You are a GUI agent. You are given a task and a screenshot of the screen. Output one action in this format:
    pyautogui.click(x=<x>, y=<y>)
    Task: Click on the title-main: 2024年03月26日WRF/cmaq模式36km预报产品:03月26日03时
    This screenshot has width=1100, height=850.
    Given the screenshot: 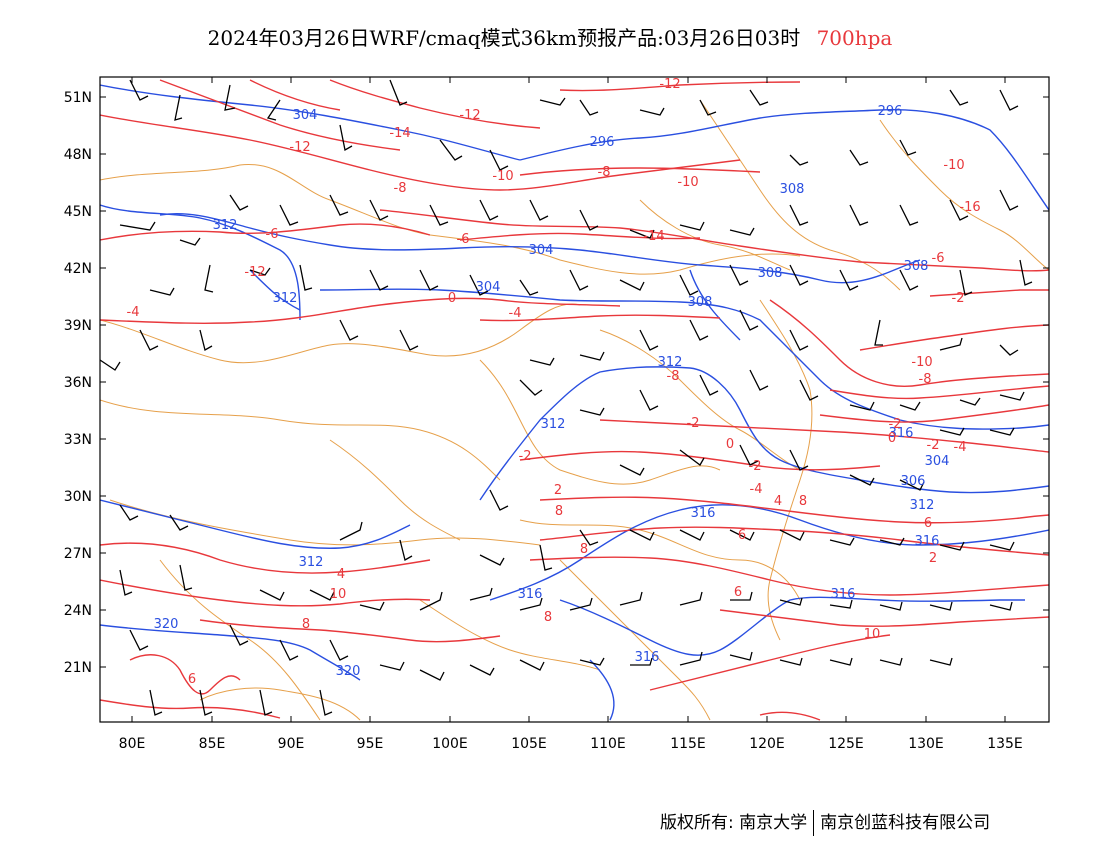 What is the action you would take?
    pyautogui.click(x=504, y=38)
    